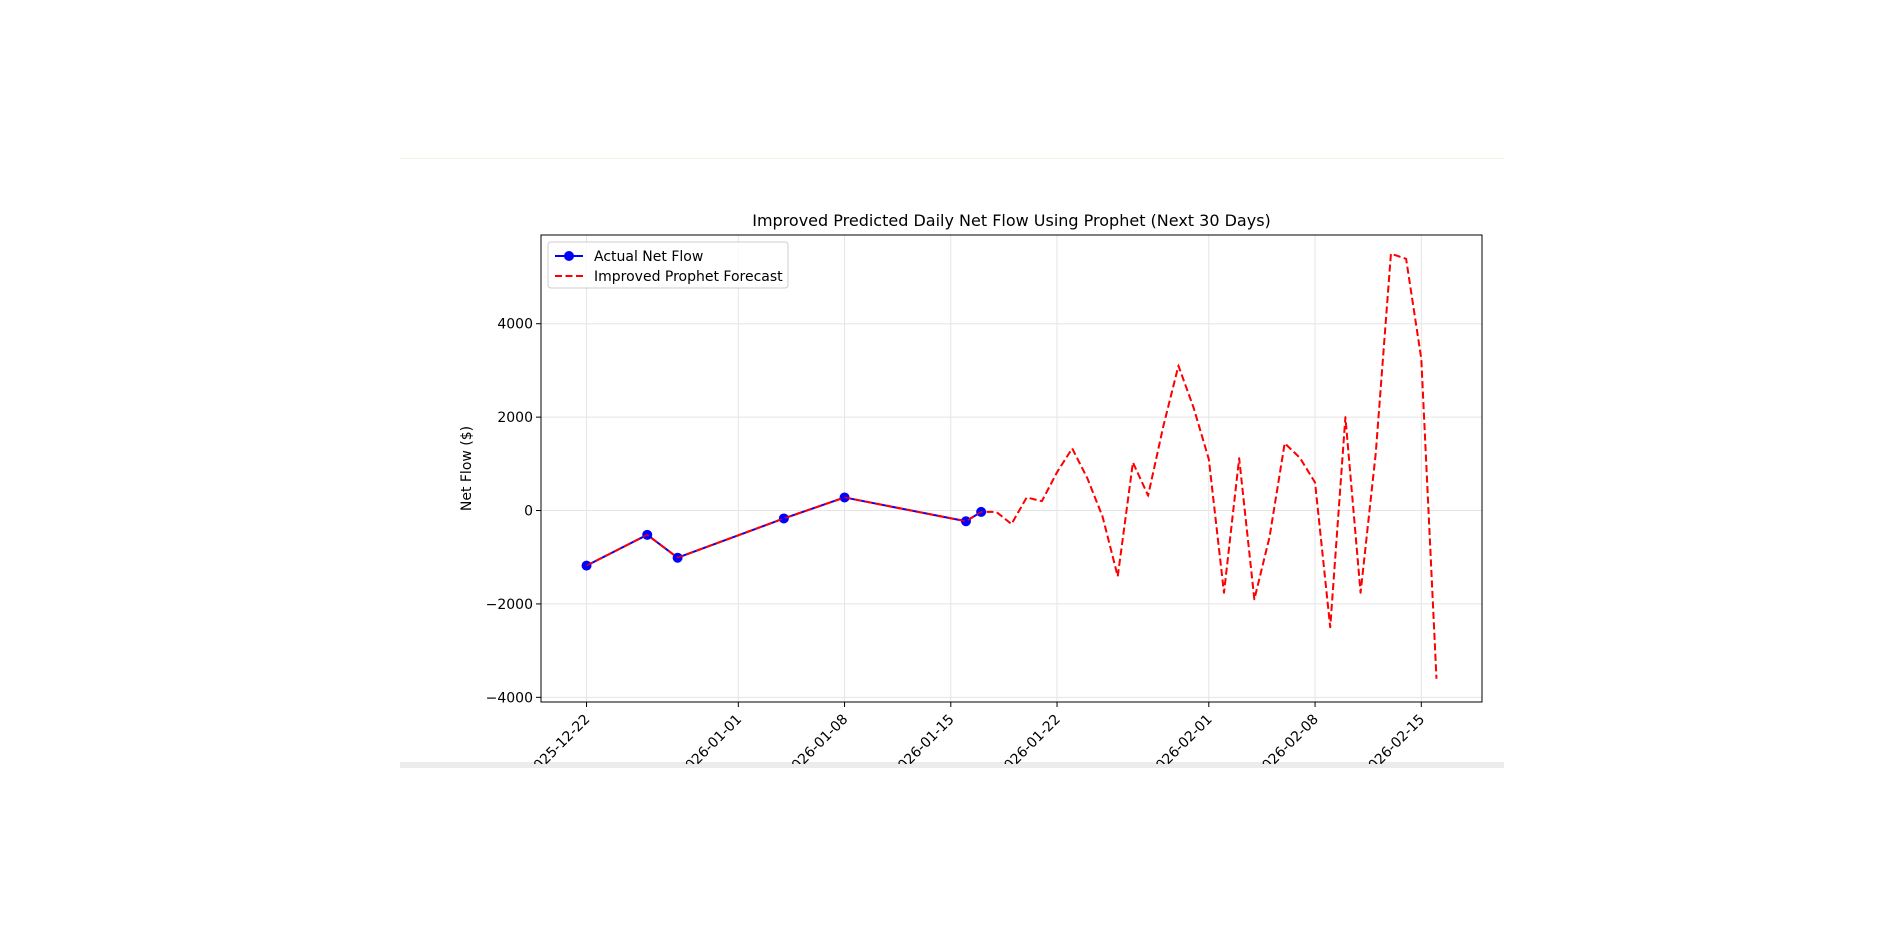  I want to click on y-axis-label: Net Flow ($), so click(467, 468).